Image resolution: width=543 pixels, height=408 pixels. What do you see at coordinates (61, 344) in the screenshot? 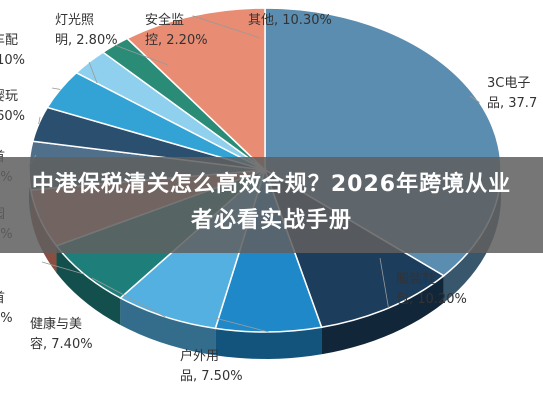
I see `slice-label-line: 容, 7.40%` at bounding box center [61, 344].